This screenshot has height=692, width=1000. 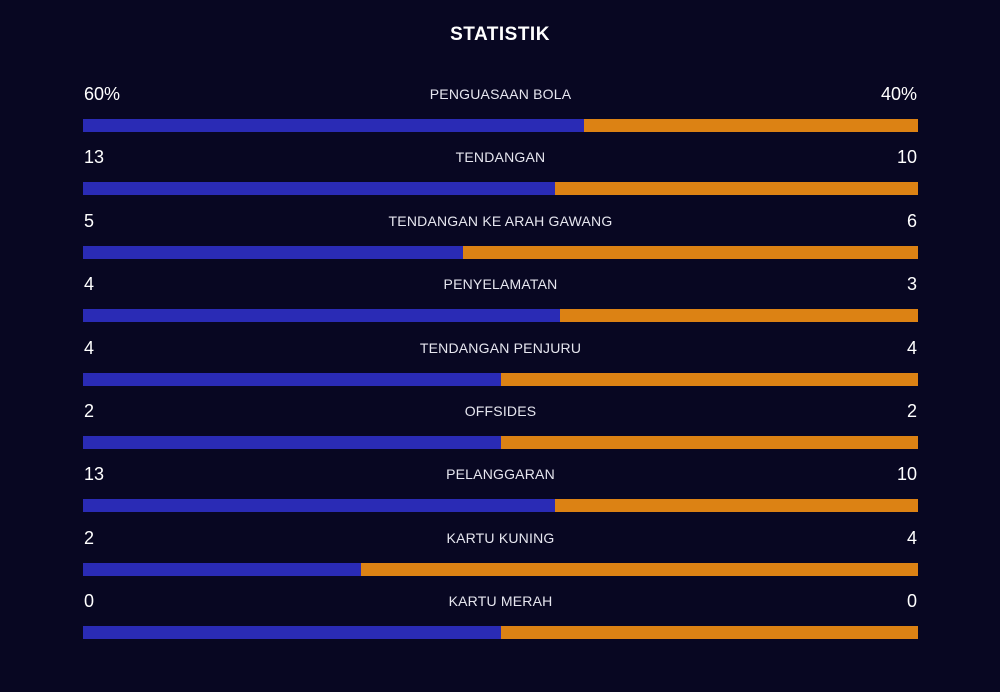 I want to click on stat-header: 13 PELANGGARAN 10, so click(x=500, y=474).